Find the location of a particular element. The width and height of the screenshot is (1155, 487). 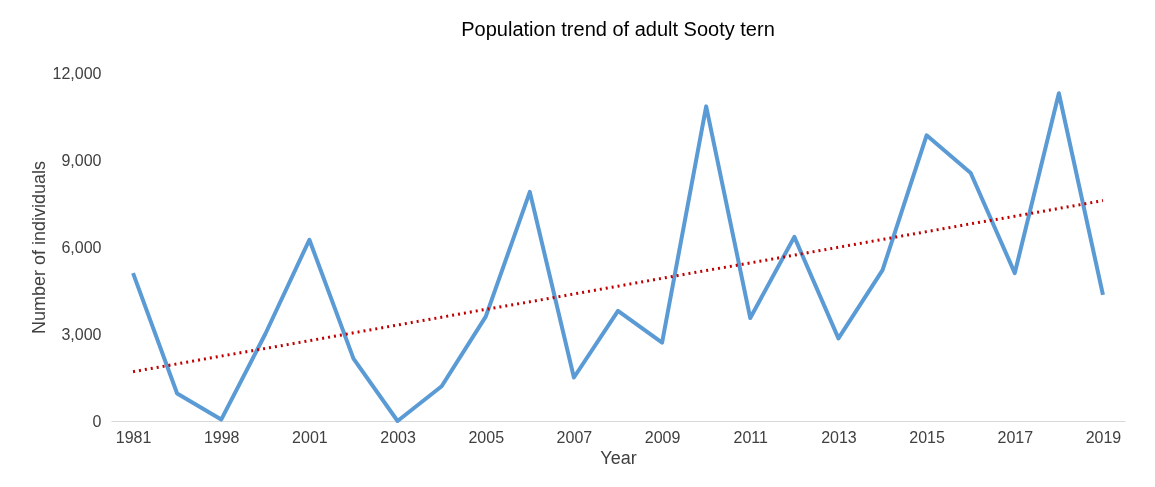

y-axis-title: Number of individuals is located at coordinates (38, 247).